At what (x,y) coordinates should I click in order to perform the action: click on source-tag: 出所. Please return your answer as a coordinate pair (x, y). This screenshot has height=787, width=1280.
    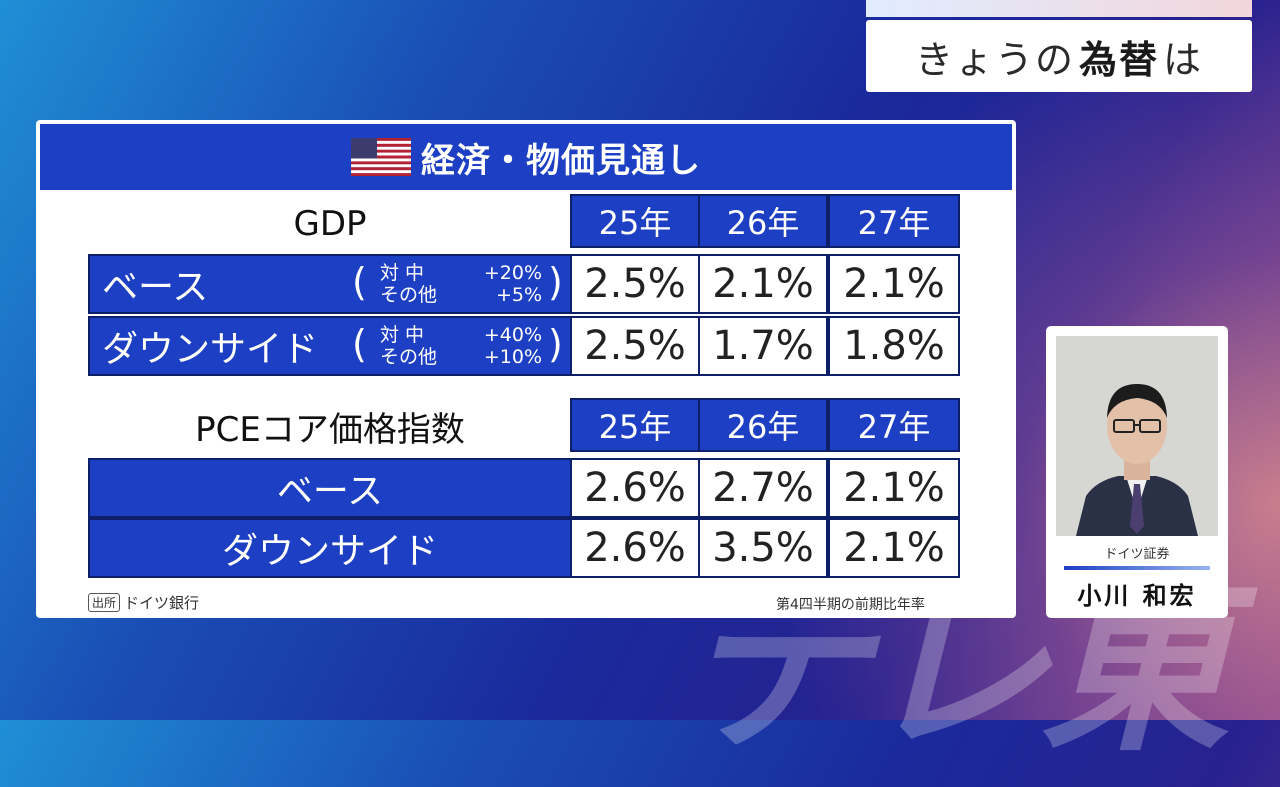
    Looking at the image, I should click on (104, 602).